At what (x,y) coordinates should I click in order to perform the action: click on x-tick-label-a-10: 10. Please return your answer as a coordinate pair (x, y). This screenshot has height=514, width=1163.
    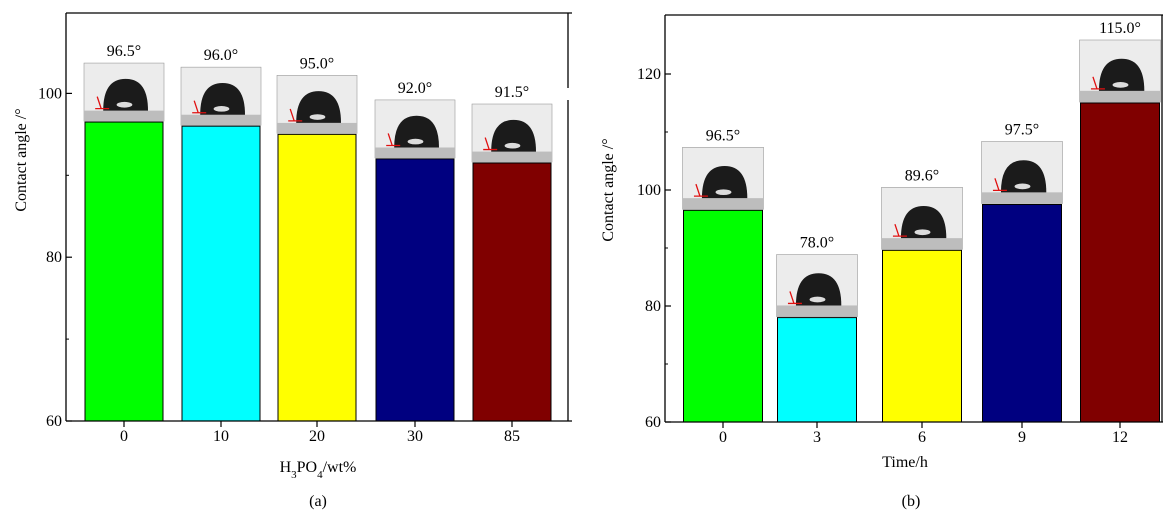
    Looking at the image, I should click on (221, 436).